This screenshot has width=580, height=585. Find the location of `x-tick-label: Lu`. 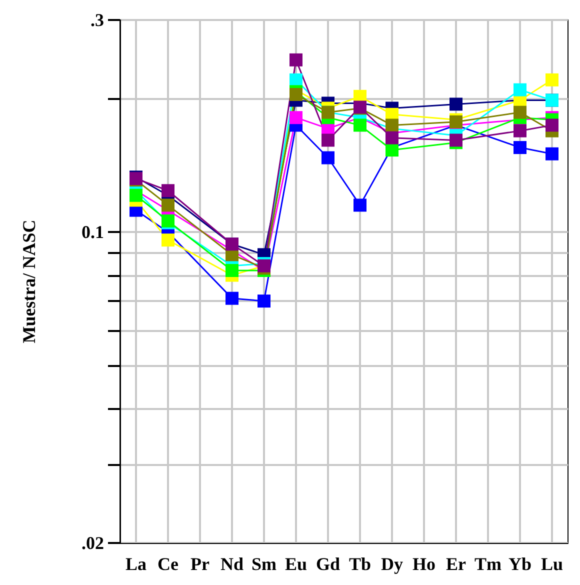

x-tick-label: Lu is located at coordinates (552, 564).